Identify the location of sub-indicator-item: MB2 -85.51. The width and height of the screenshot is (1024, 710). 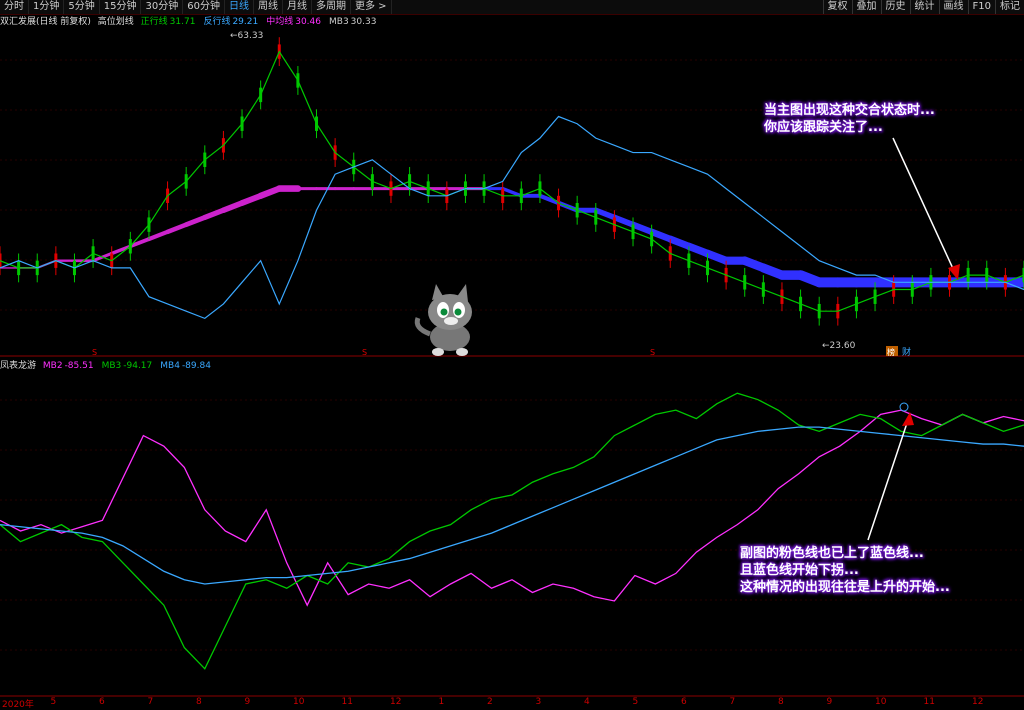
(70, 366).